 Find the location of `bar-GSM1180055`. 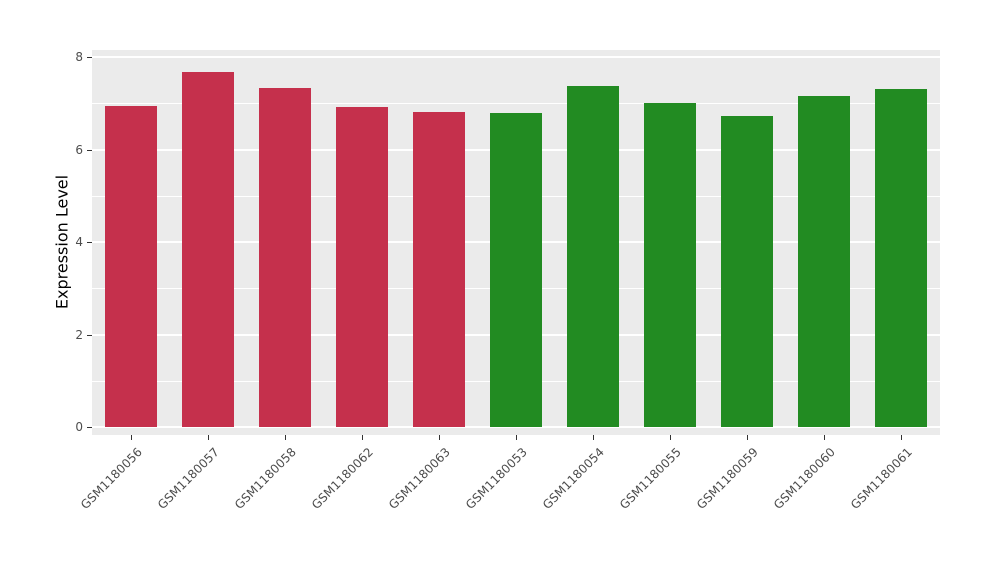

bar-GSM1180055 is located at coordinates (670, 265).